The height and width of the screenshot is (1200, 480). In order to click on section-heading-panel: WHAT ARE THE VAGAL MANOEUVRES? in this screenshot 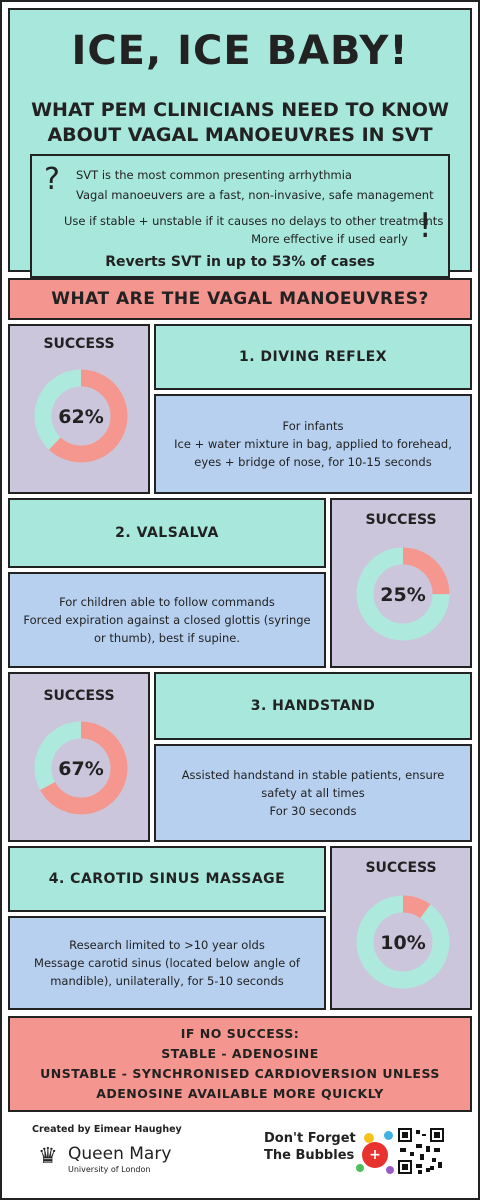, I will do `click(240, 299)`.